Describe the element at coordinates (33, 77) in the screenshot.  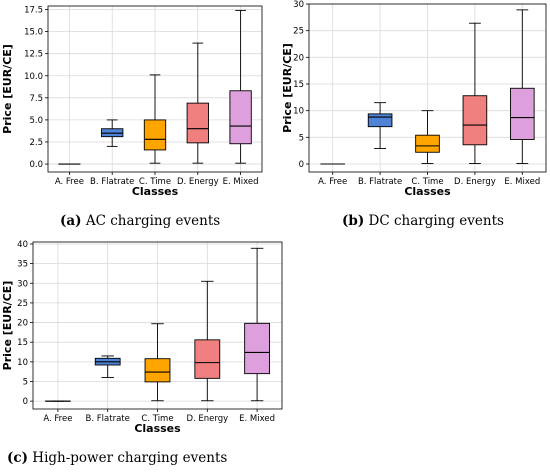
I see `y-tick-label: 10.0` at that location.